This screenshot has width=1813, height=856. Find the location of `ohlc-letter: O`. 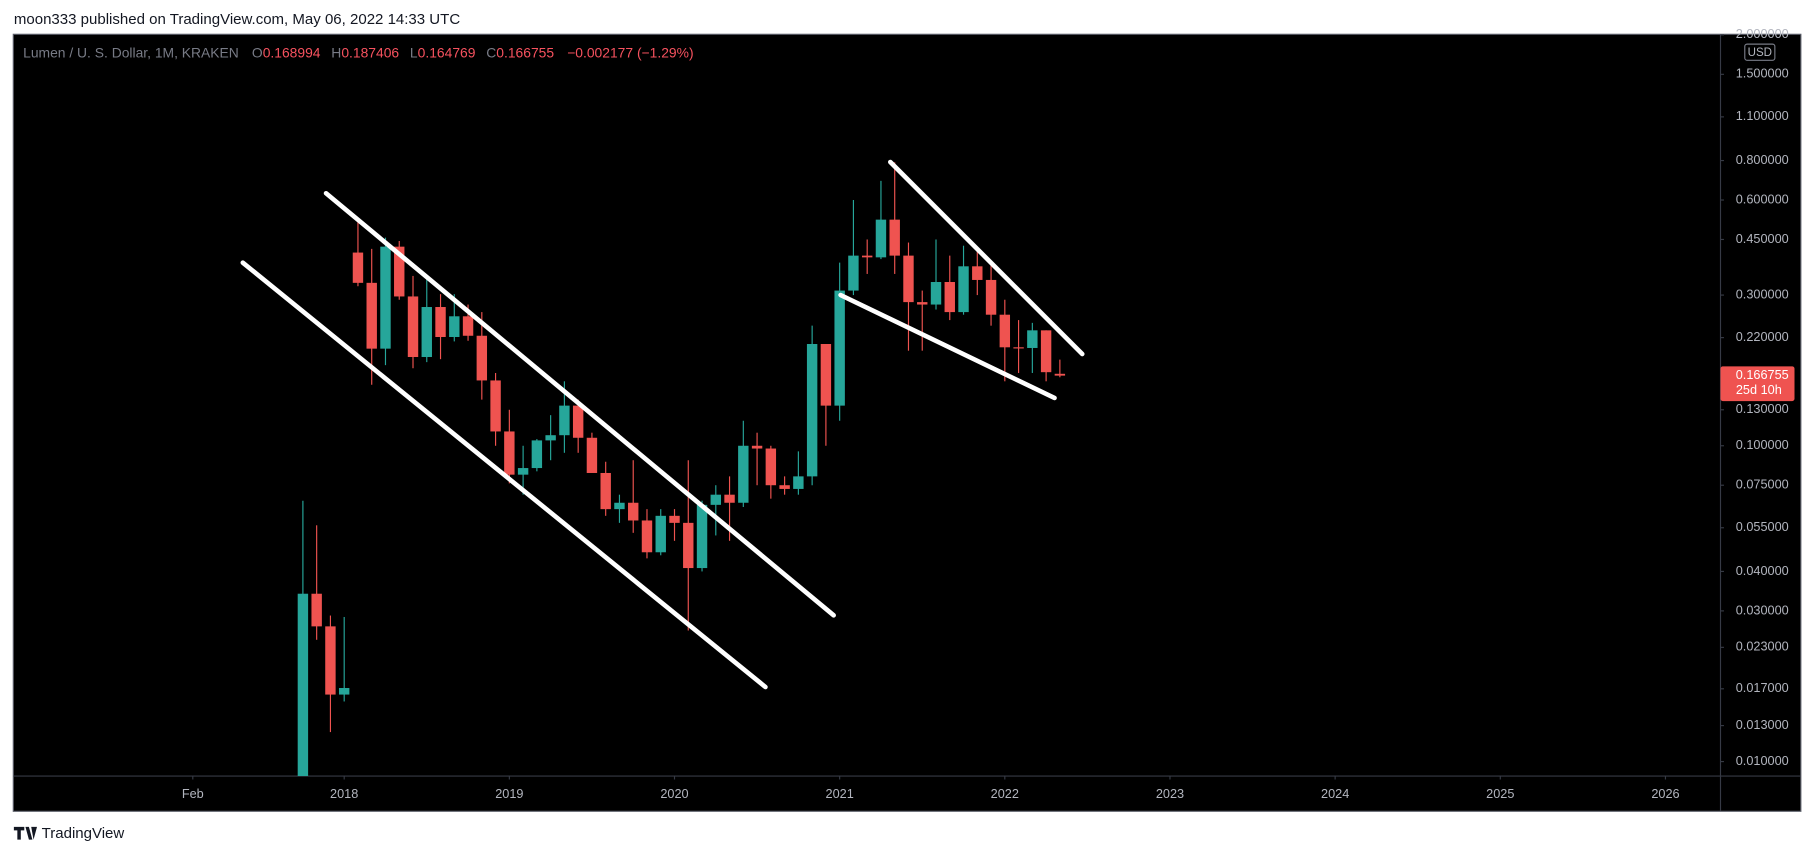

ohlc-letter: O is located at coordinates (257, 52).